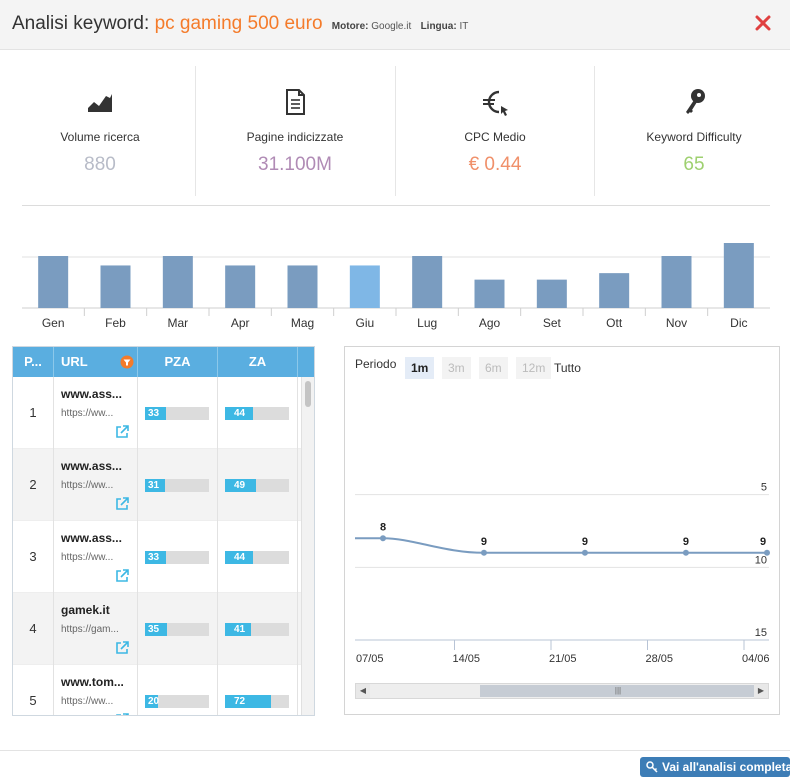 The width and height of the screenshot is (790, 777). I want to click on chart-scrollbar: ◀ ||| ▶, so click(562, 691).